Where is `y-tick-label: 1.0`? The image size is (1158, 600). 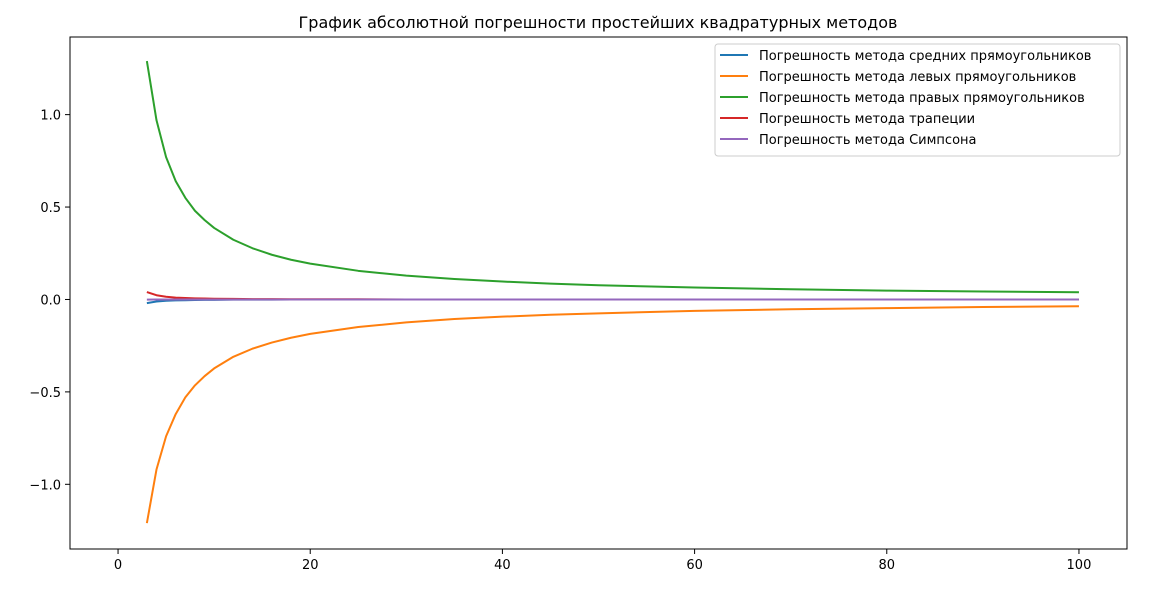
y-tick-label: 1.0 is located at coordinates (50, 116).